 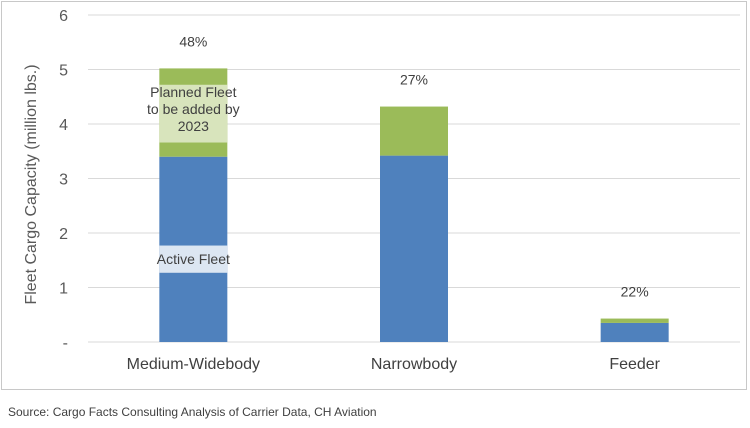 What do you see at coordinates (634, 364) in the screenshot?
I see `category-label: Feeder` at bounding box center [634, 364].